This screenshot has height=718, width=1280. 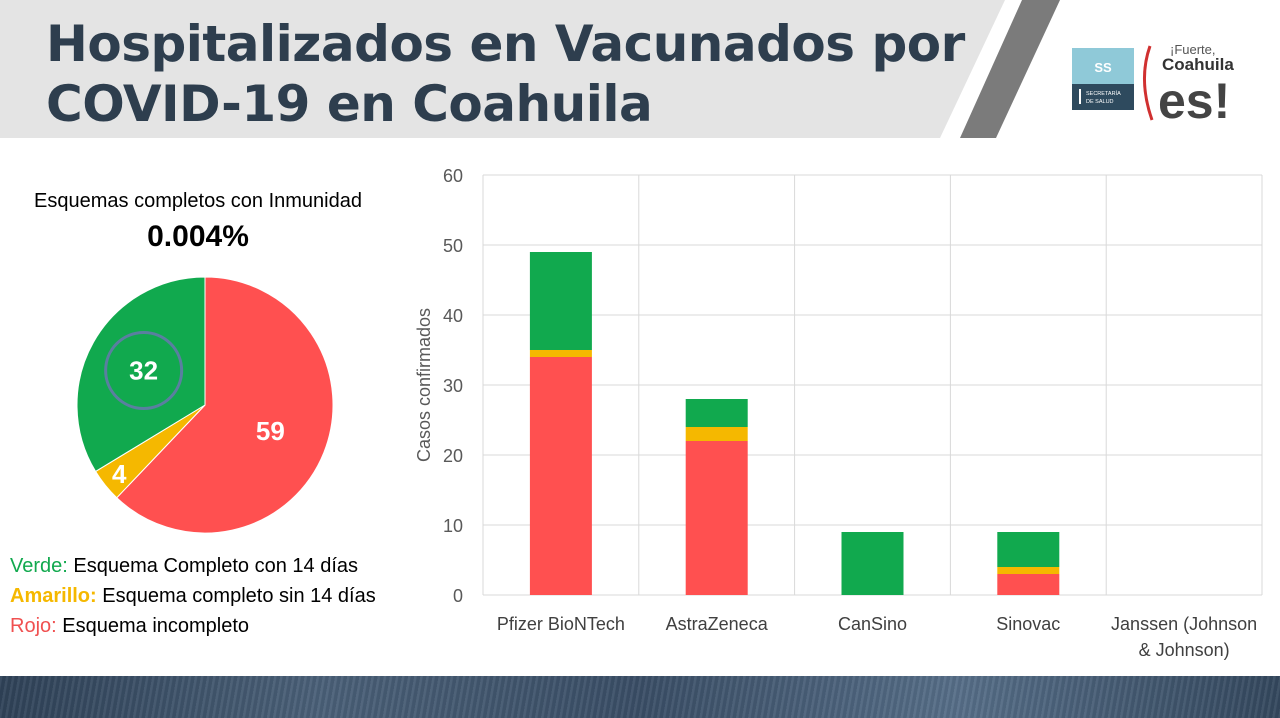 I want to click on legend-row-amarillo: Amarillo: Esquema completo sin 14 días, so click(x=193, y=596).